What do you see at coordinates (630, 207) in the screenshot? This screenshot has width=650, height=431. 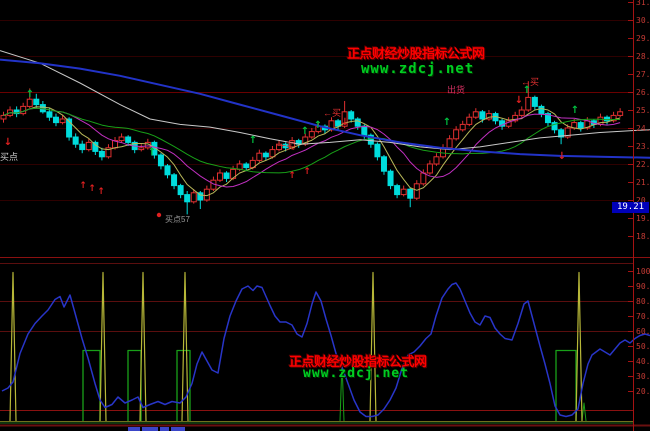 I see `last-price-tag: 19.21` at bounding box center [630, 207].